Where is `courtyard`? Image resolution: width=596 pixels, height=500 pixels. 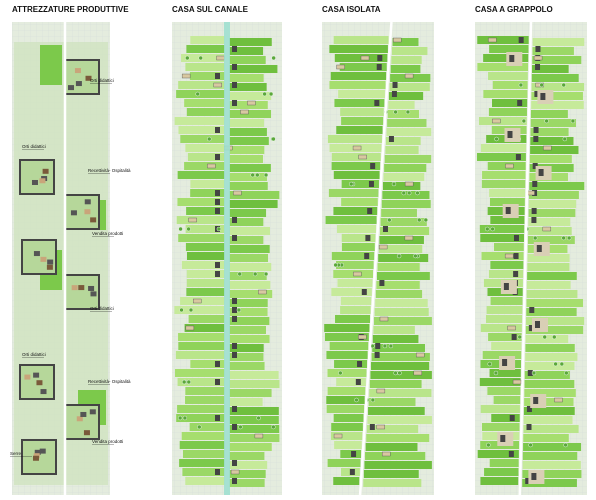 courtyard is located at coordinates (39, 457).